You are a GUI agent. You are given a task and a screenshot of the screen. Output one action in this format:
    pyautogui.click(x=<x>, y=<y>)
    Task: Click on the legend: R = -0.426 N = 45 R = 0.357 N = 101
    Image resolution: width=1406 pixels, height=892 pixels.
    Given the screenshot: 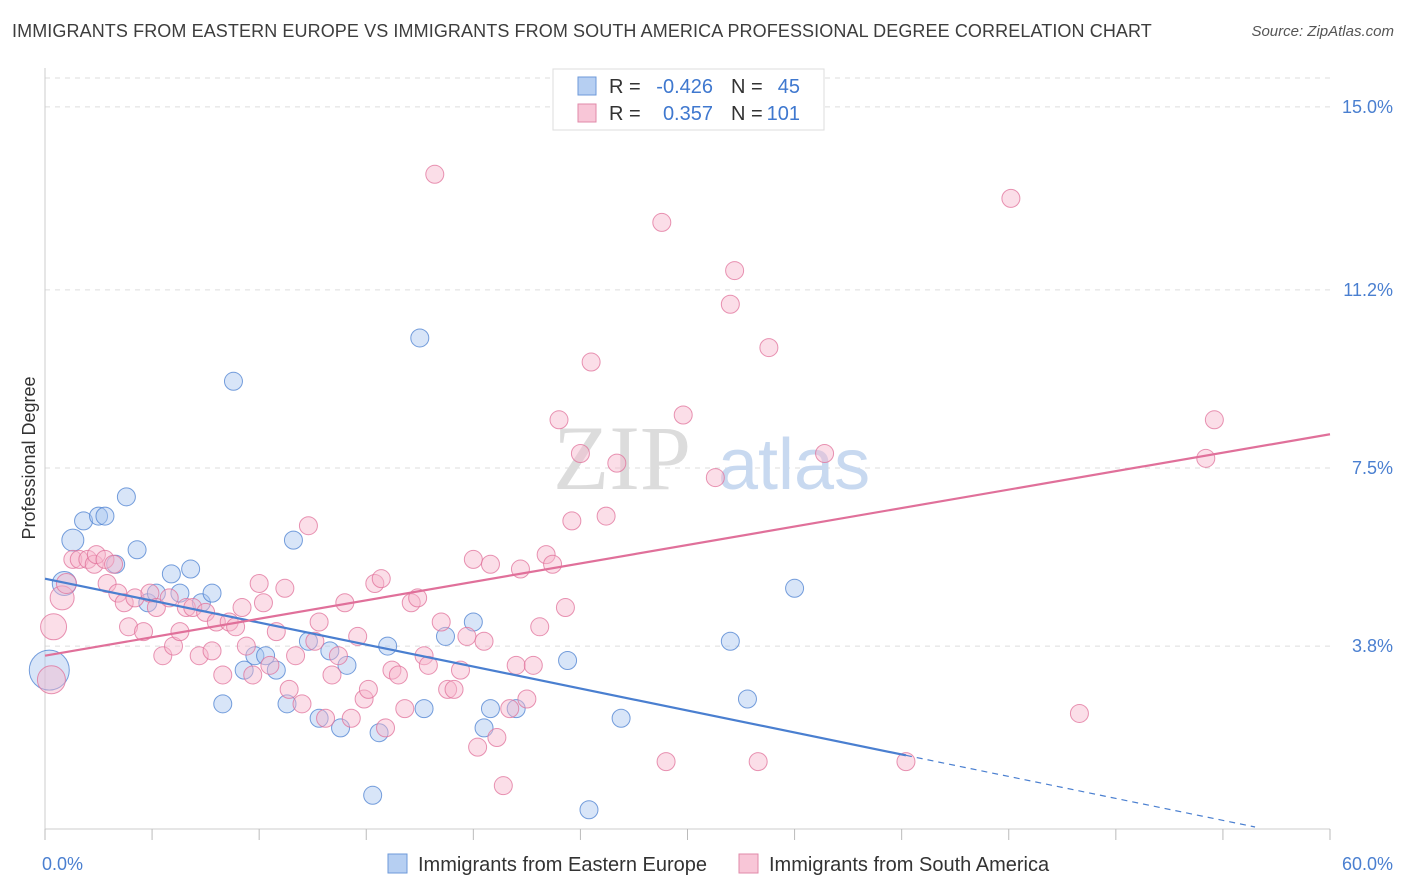 What is the action you would take?
    pyautogui.click(x=688, y=99)
    